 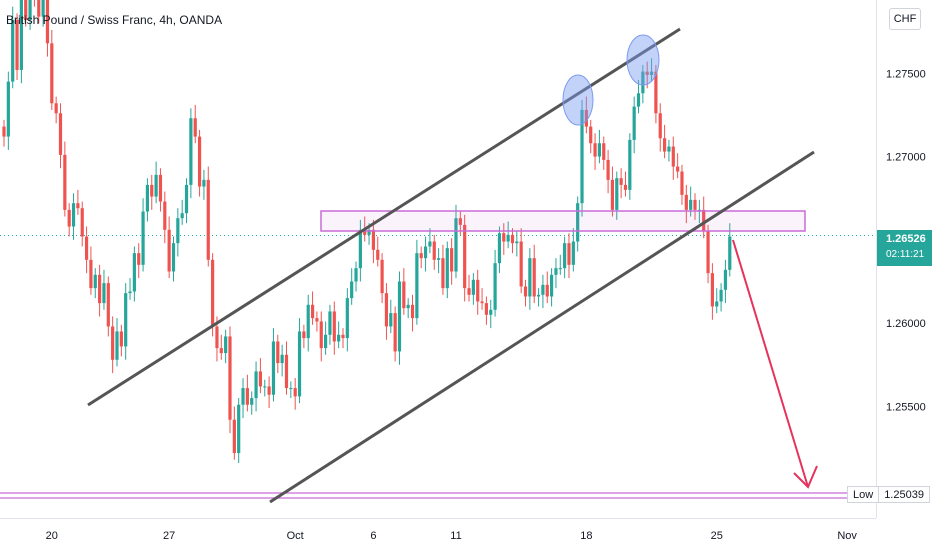 I want to click on resistance-zone, so click(x=563, y=221).